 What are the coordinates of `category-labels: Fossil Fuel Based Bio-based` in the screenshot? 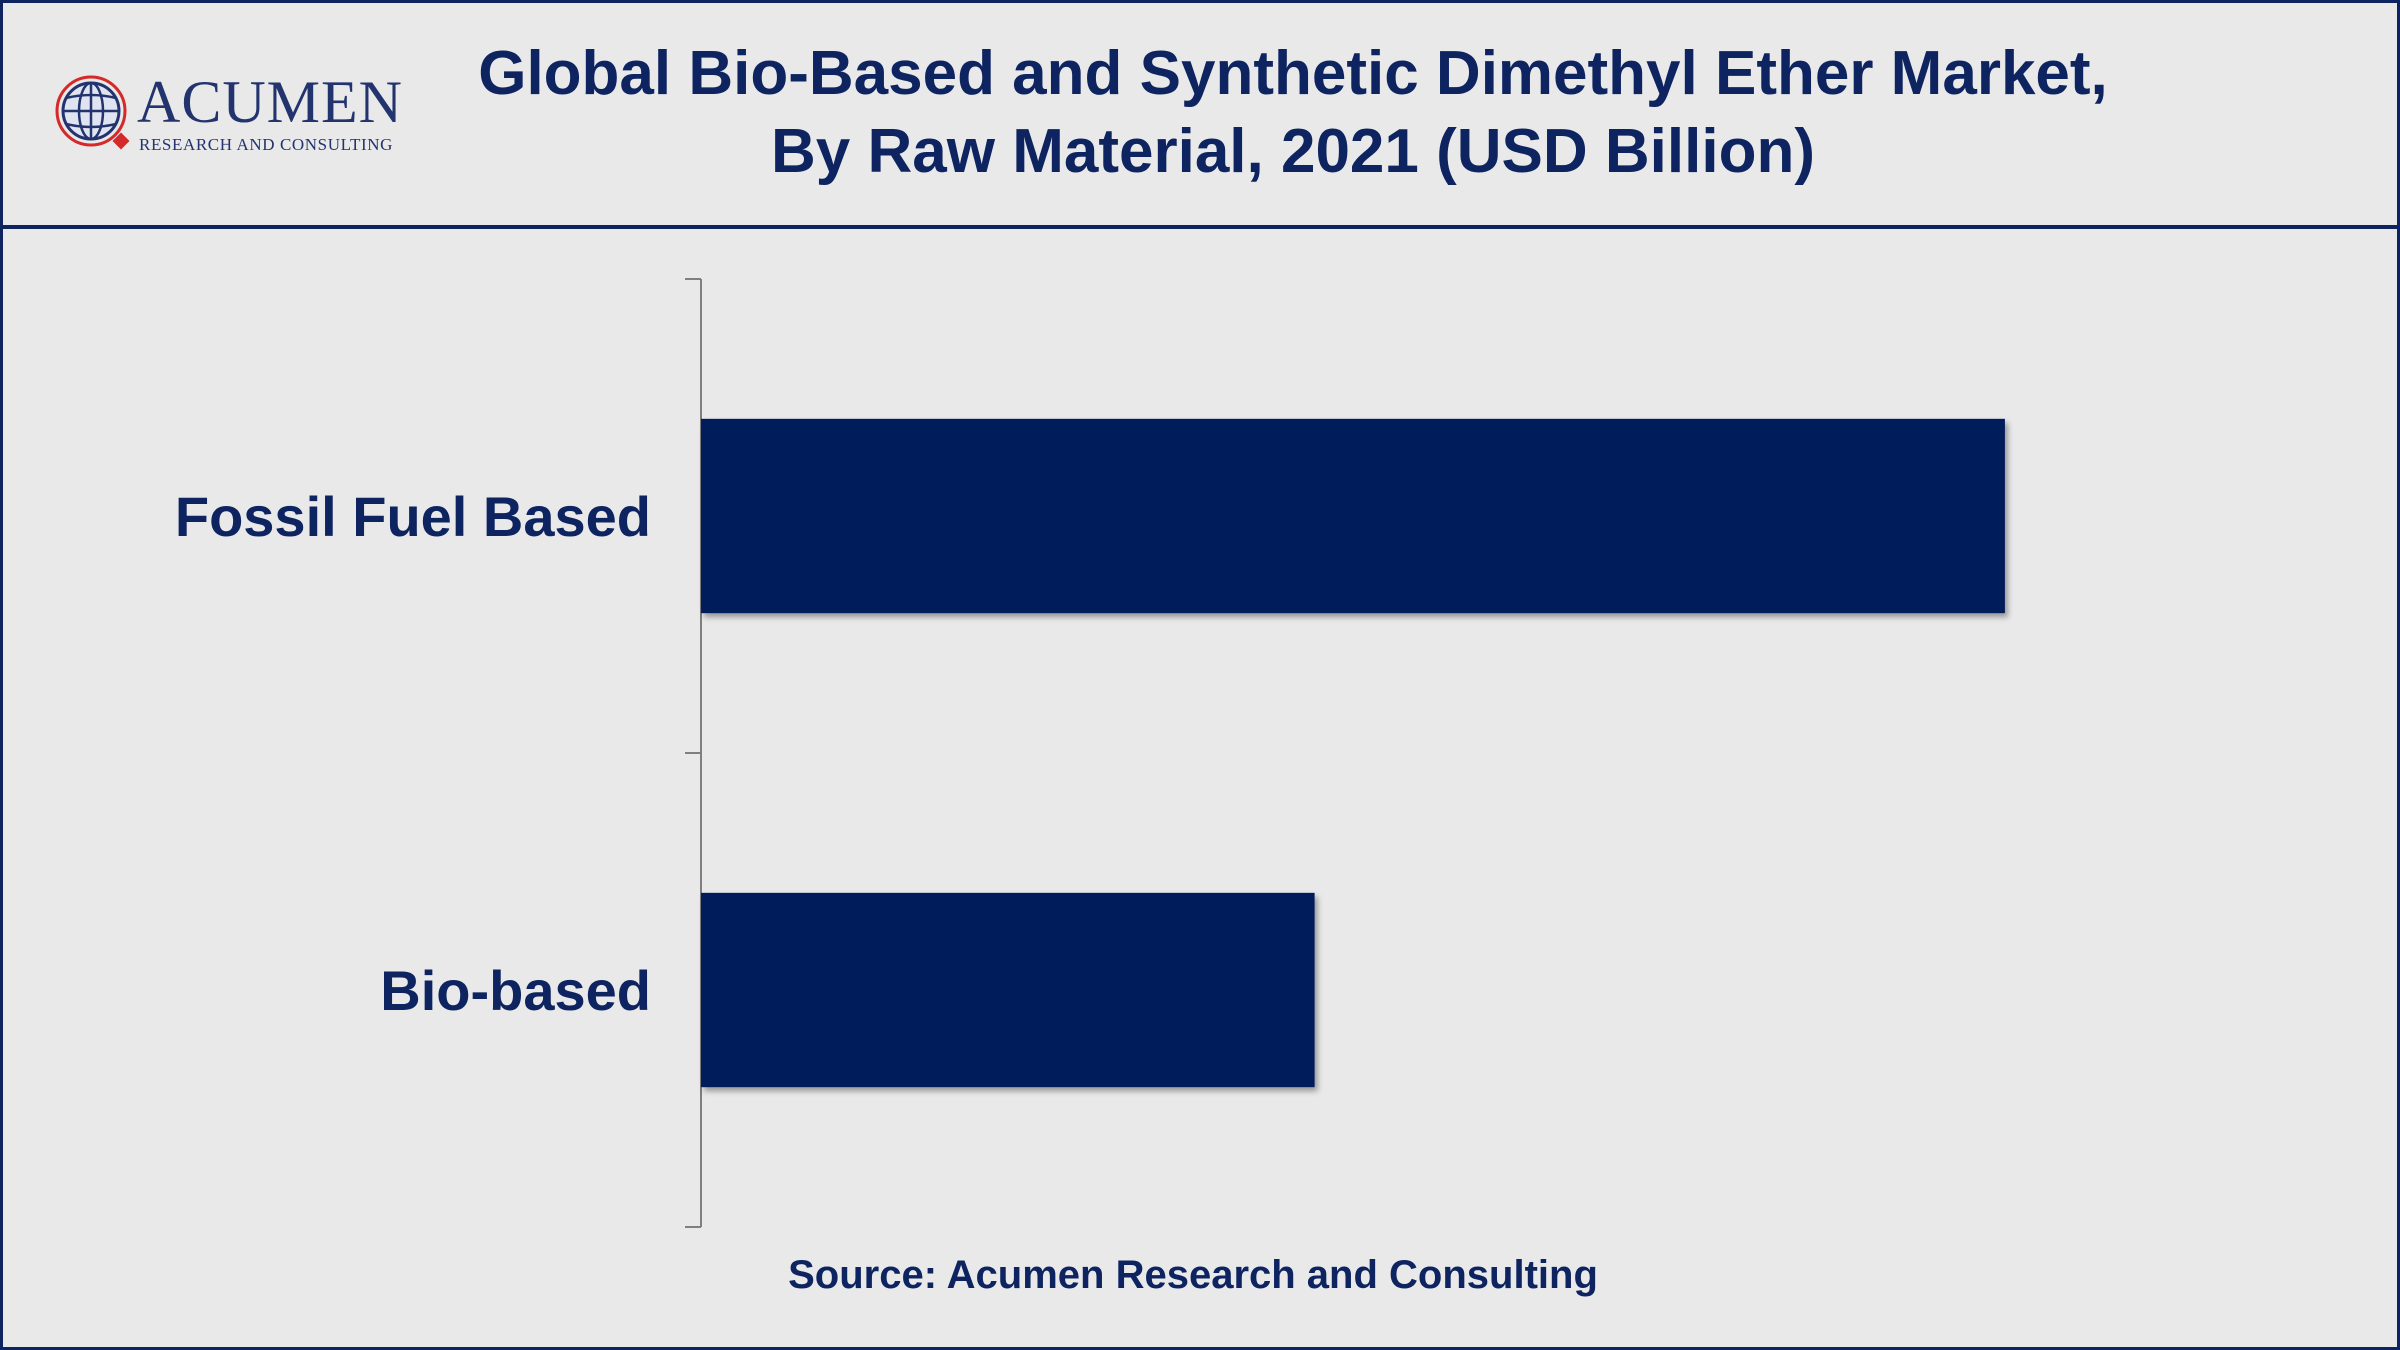 It's located at (413, 753).